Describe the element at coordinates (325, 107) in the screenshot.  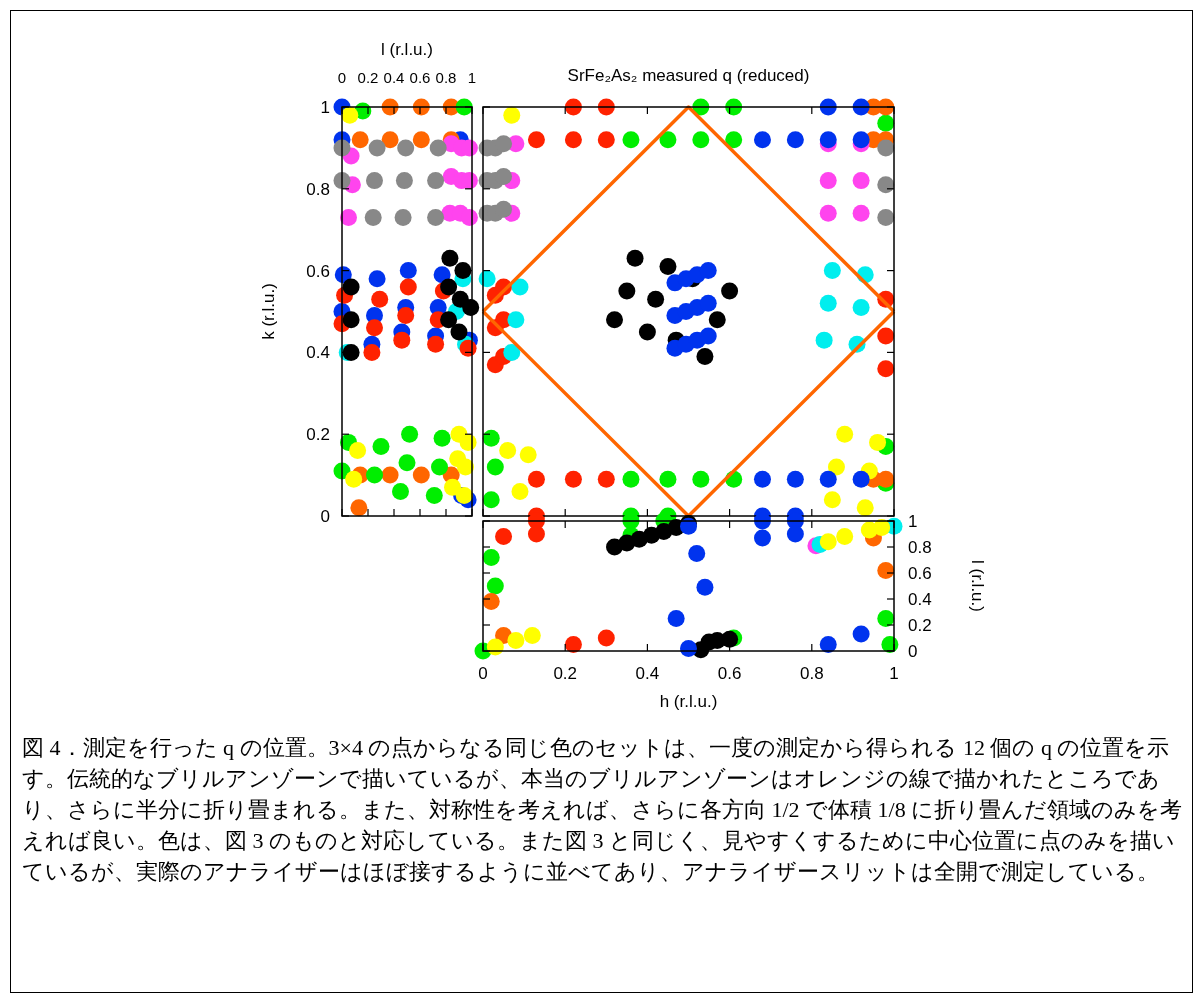
I see `y-tick-label: 1` at that location.